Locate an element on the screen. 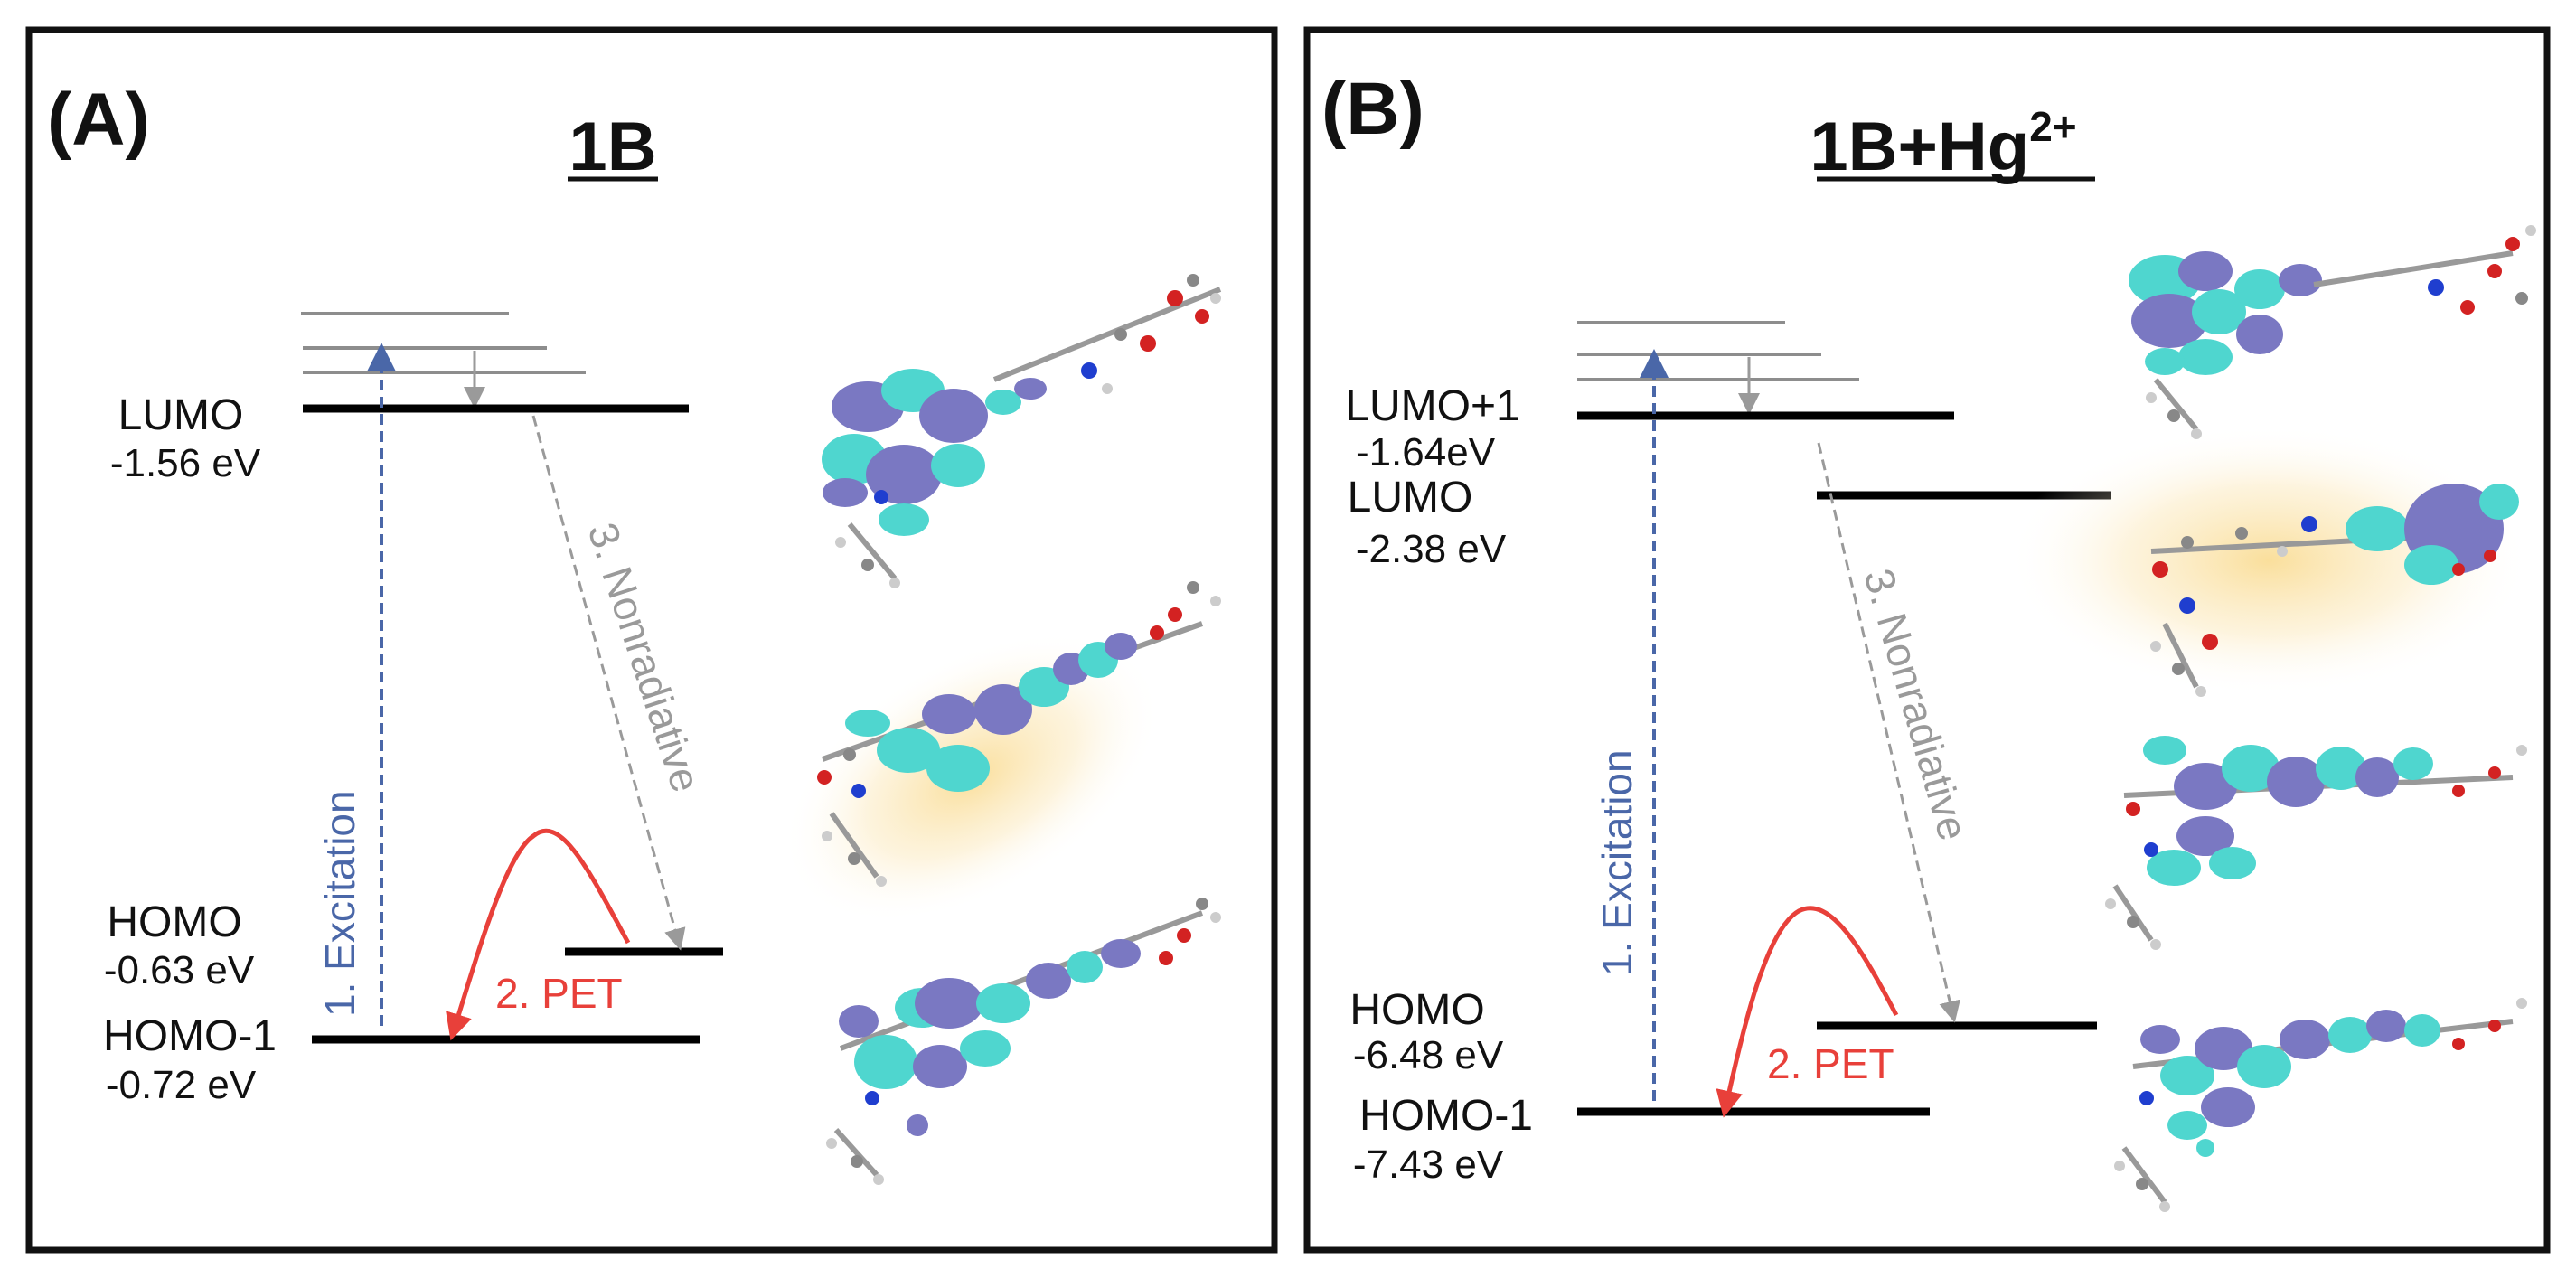  excited-state-glow is located at coordinates (2269, 561).